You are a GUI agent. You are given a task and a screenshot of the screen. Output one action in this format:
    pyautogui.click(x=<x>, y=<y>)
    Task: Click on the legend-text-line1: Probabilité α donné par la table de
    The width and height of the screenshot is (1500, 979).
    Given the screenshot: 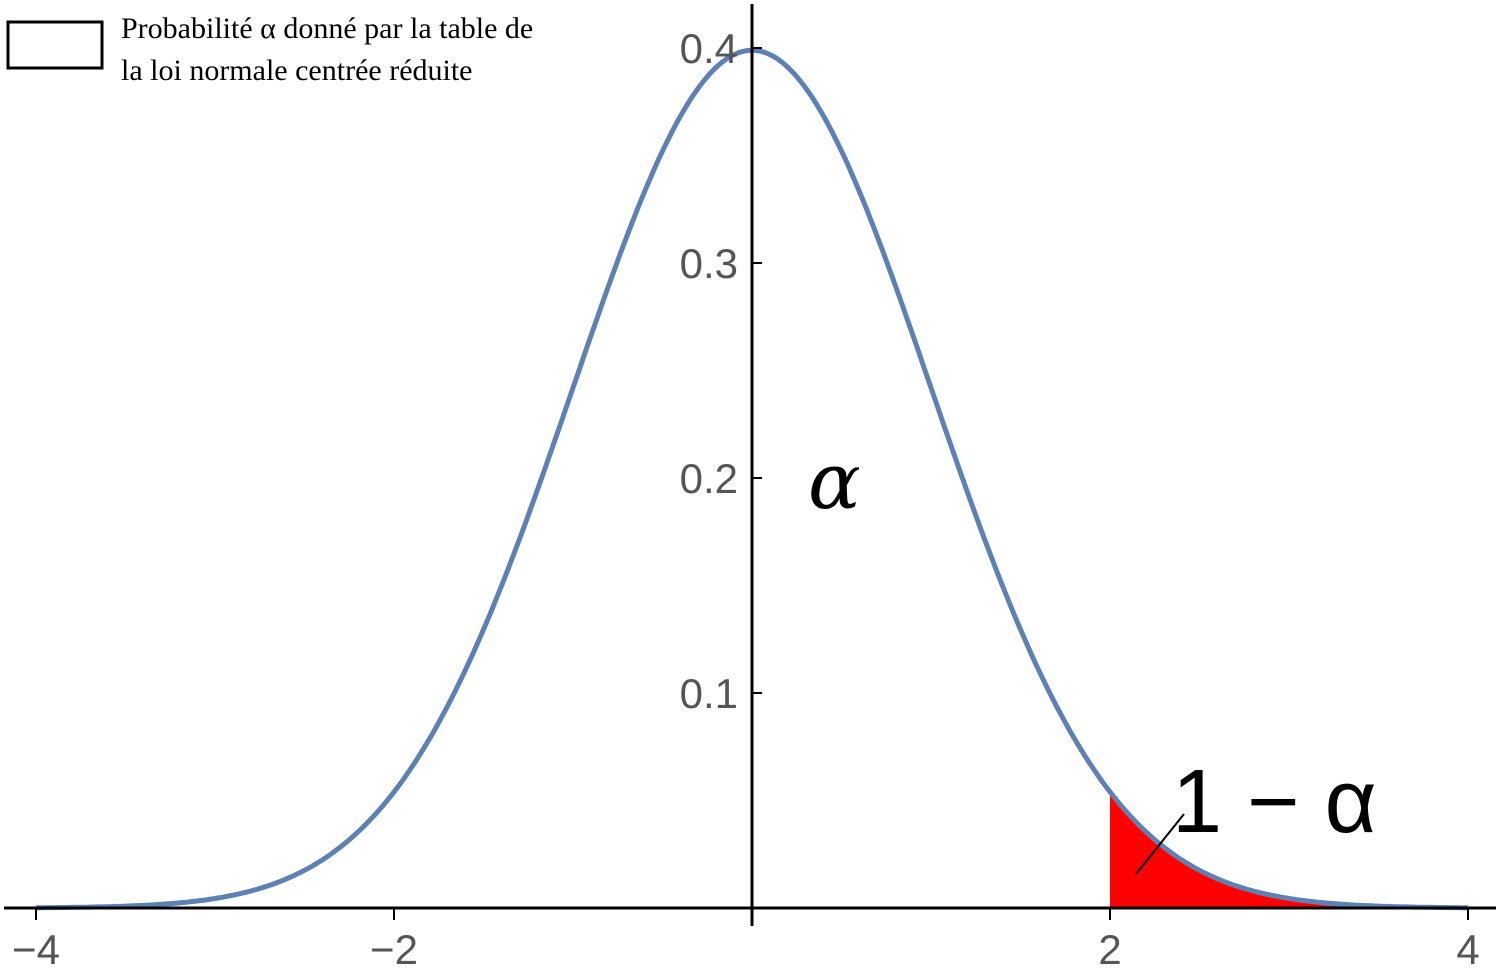 What is the action you would take?
    pyautogui.click(x=327, y=28)
    